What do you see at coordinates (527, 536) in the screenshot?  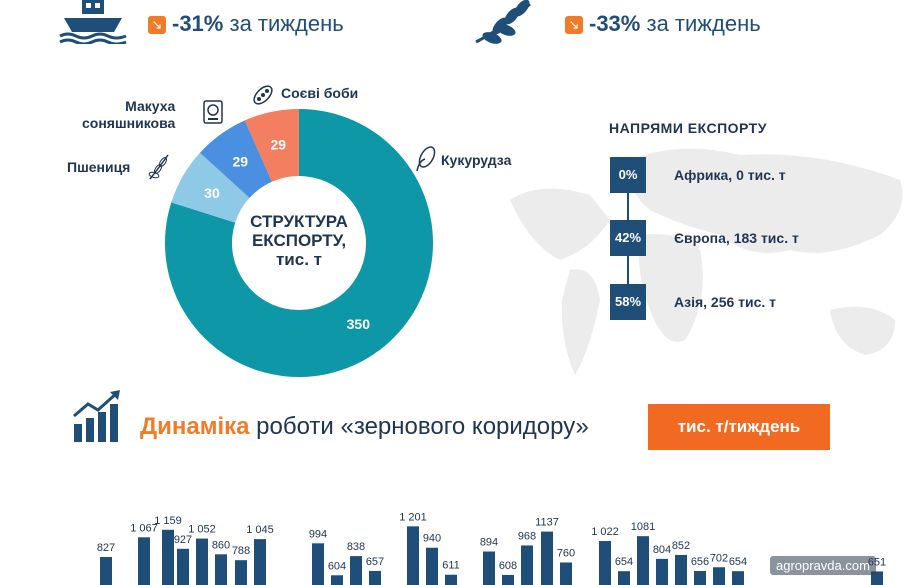 I see `bar-value-label: 968` at bounding box center [527, 536].